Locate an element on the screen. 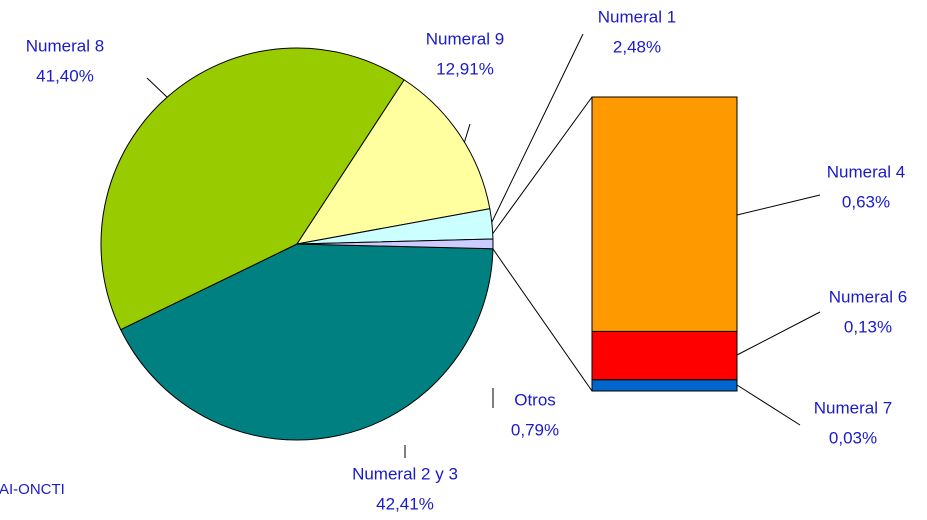 This screenshot has width=927, height=520. bar-label: Numeral 4 is located at coordinates (866, 171).